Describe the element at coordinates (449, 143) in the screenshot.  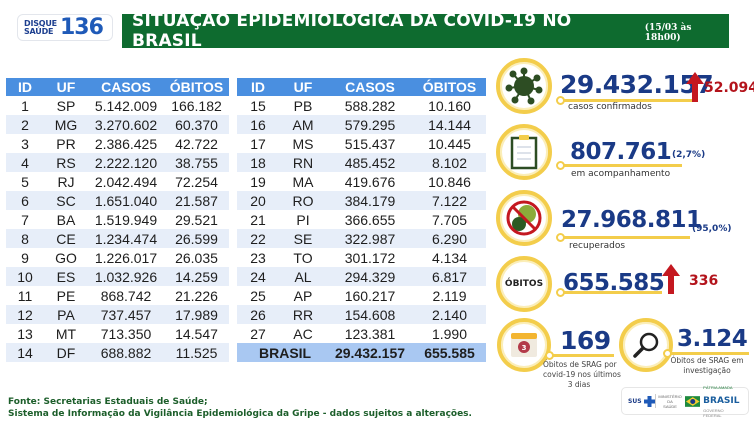
I see `cell-obitos: 10.445` at that location.